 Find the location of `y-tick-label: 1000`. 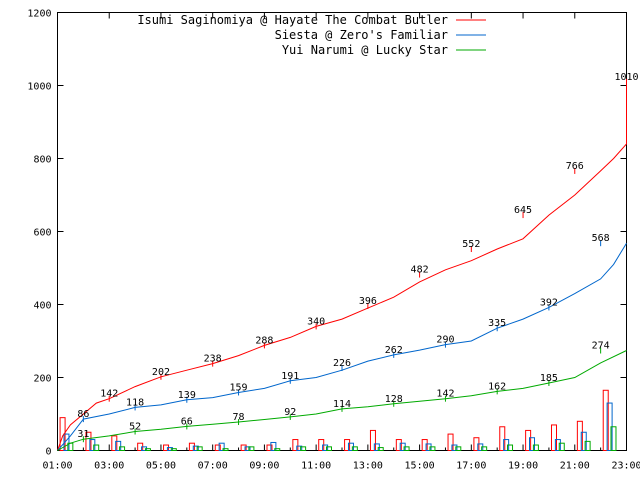

y-tick-label: 1000 is located at coordinates (39, 87).